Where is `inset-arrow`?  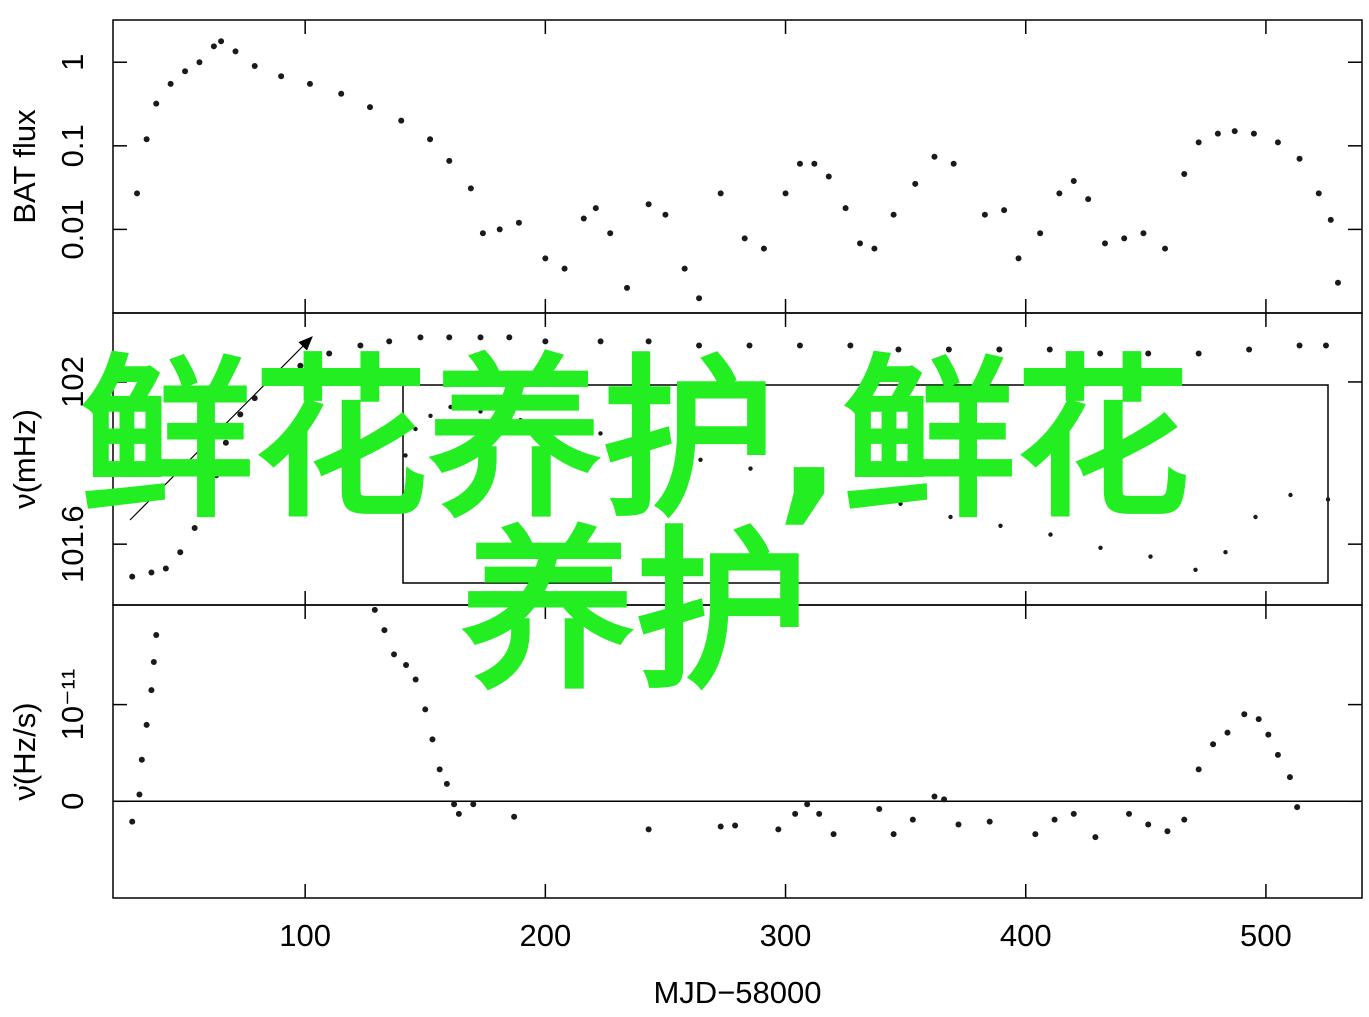 inset-arrow is located at coordinates (221, 428).